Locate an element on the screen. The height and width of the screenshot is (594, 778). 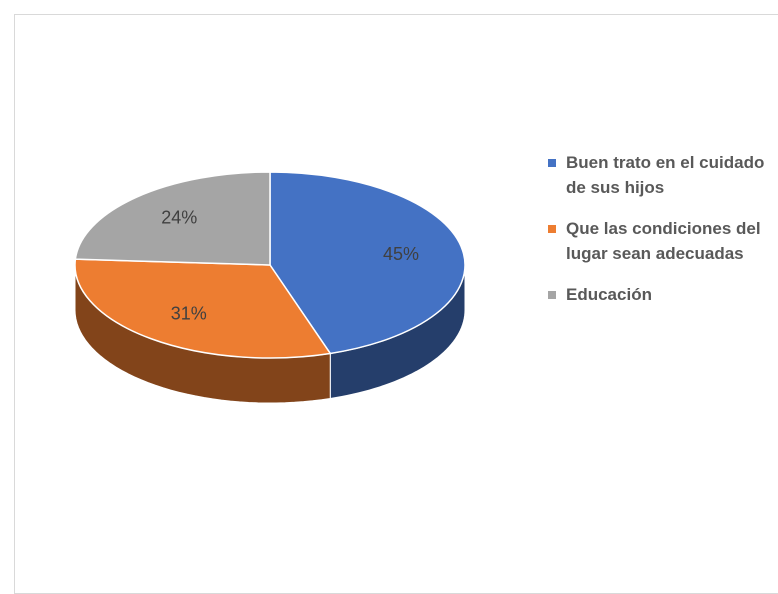
data-label: 45% is located at coordinates (401, 254).